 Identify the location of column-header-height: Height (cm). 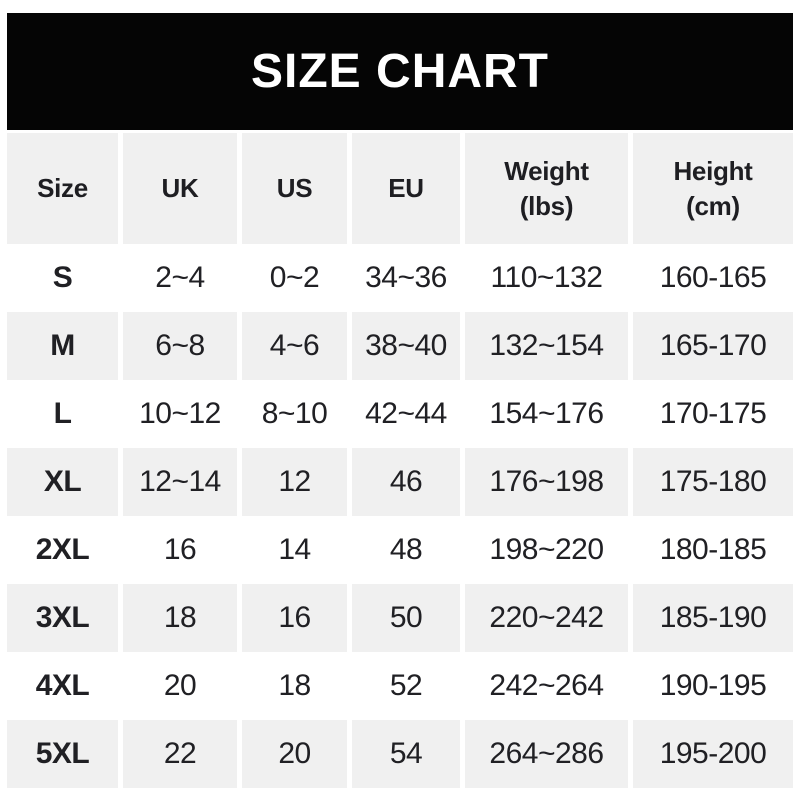
(713, 188).